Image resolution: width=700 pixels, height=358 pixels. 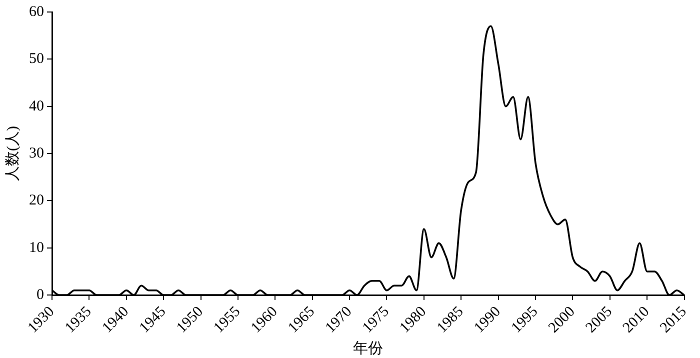 I want to click on x-tick-label: 1930, so click(x=41, y=320).